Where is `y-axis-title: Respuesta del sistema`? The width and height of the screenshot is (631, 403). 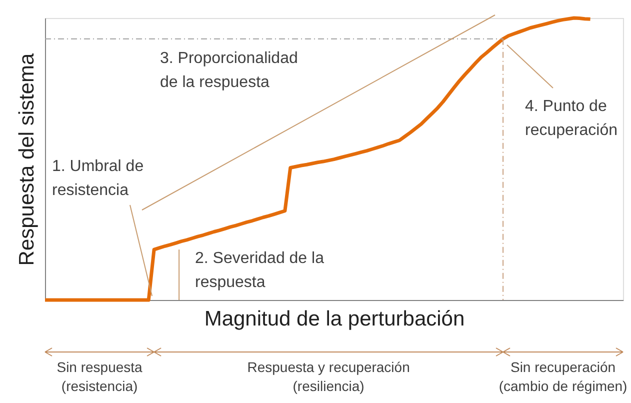 y-axis-title: Respuesta del sistema is located at coordinates (27, 159).